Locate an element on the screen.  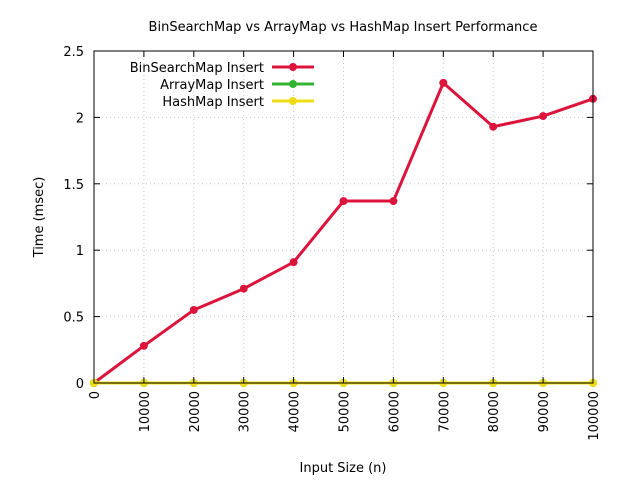
y-tick-label: 0.5 is located at coordinates (73, 318).